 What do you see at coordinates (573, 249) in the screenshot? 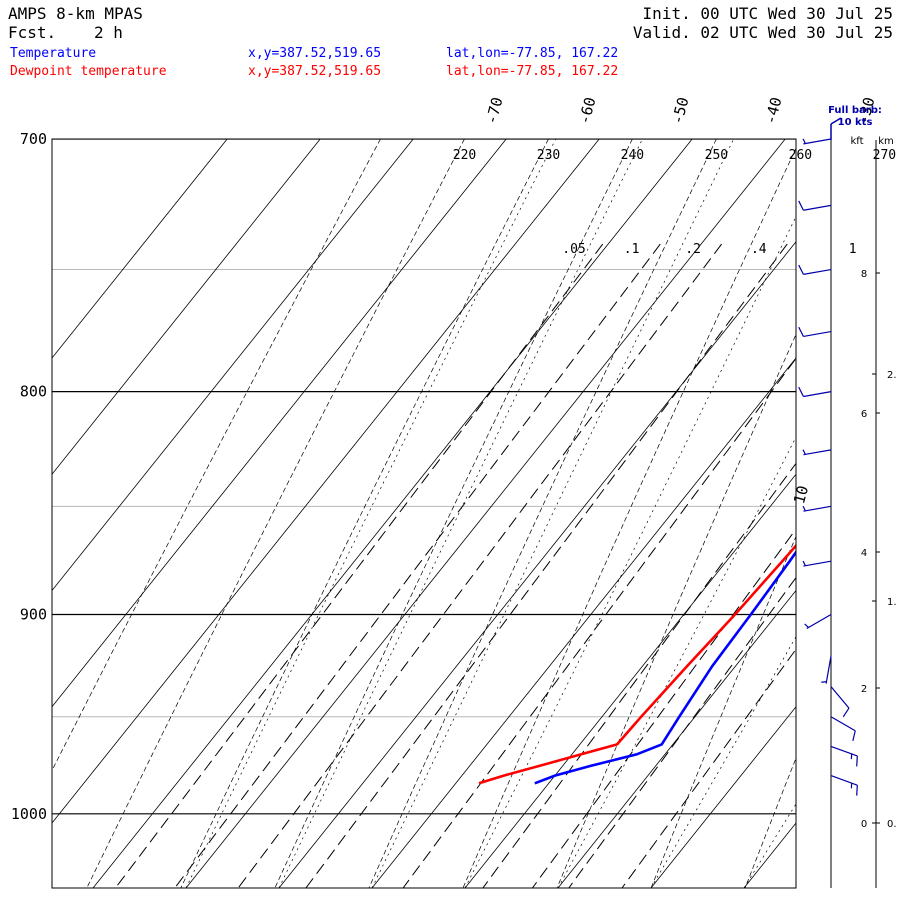
I see `mixing-ratio-label: .05` at bounding box center [573, 249].